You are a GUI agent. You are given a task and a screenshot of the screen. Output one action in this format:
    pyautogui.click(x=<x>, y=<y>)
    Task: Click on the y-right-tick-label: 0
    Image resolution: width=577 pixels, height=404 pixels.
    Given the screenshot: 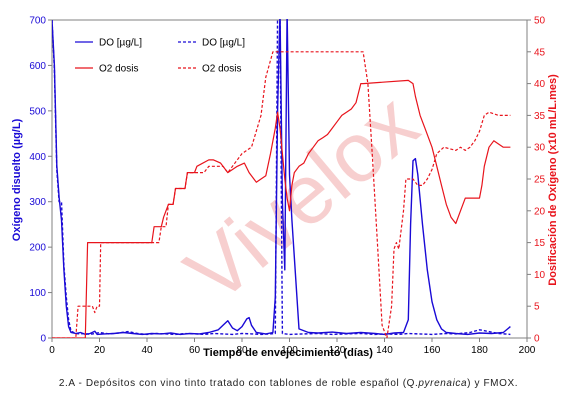 What is the action you would take?
    pyautogui.click(x=537, y=339)
    